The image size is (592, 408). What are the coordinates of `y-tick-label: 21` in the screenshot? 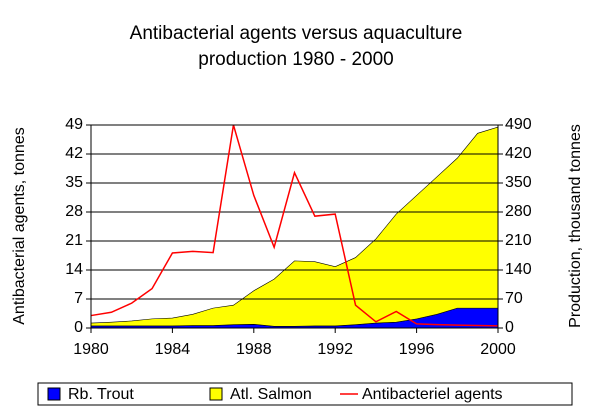 It's located at (74, 240).